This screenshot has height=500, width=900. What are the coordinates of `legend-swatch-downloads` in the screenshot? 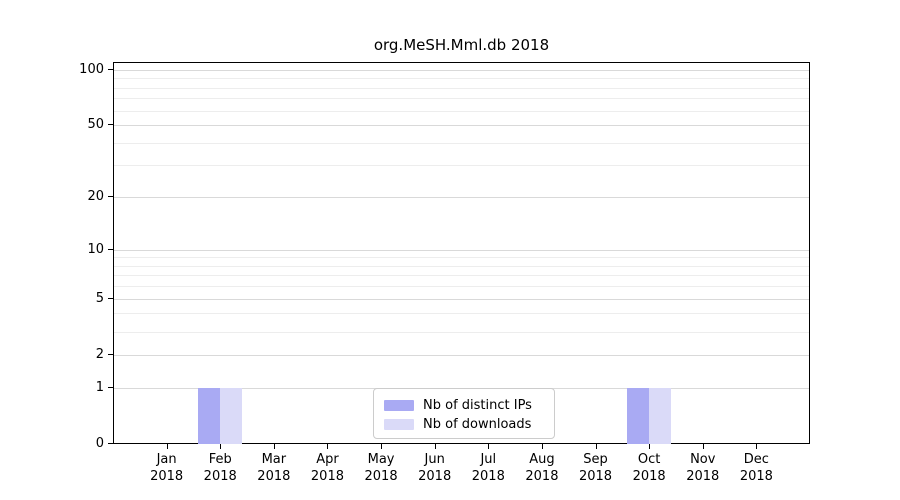 It's located at (399, 424).